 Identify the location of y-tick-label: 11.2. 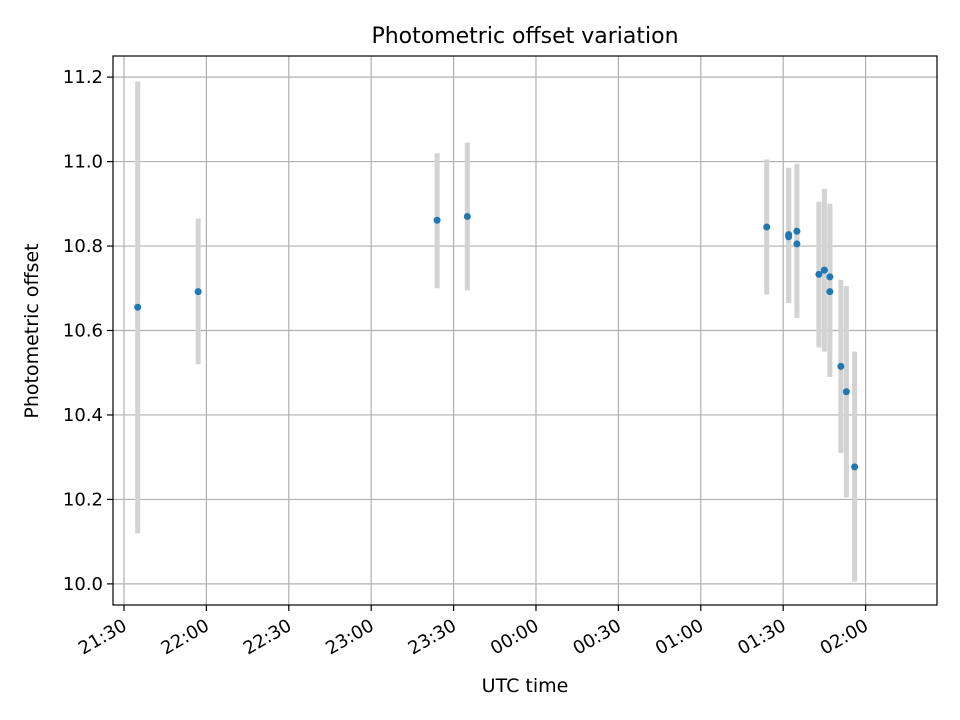
(83, 77).